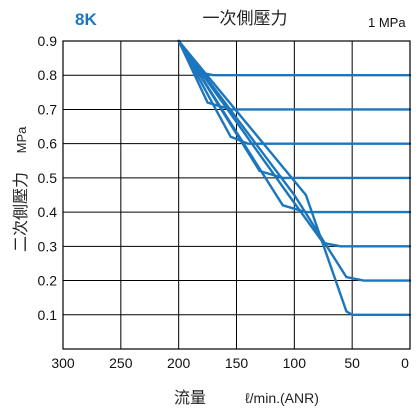 This screenshot has width=418, height=410. I want to click on x-tick-label: 200, so click(179, 363).